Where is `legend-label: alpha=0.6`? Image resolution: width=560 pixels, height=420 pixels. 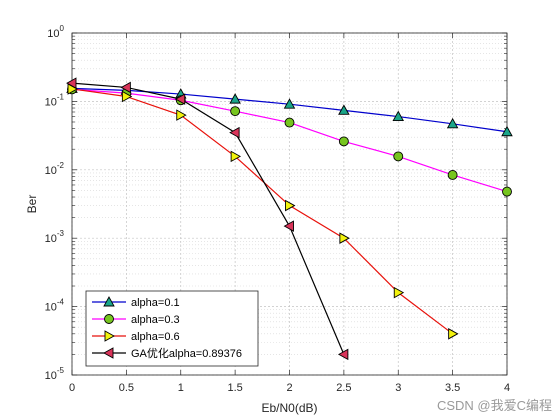 legend-label: alpha=0.6 is located at coordinates (155, 337).